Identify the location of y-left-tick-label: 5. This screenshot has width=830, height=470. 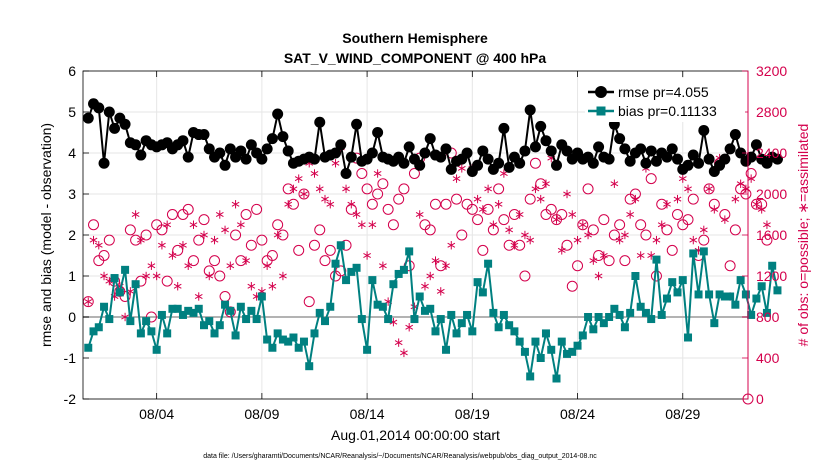
(72, 112).